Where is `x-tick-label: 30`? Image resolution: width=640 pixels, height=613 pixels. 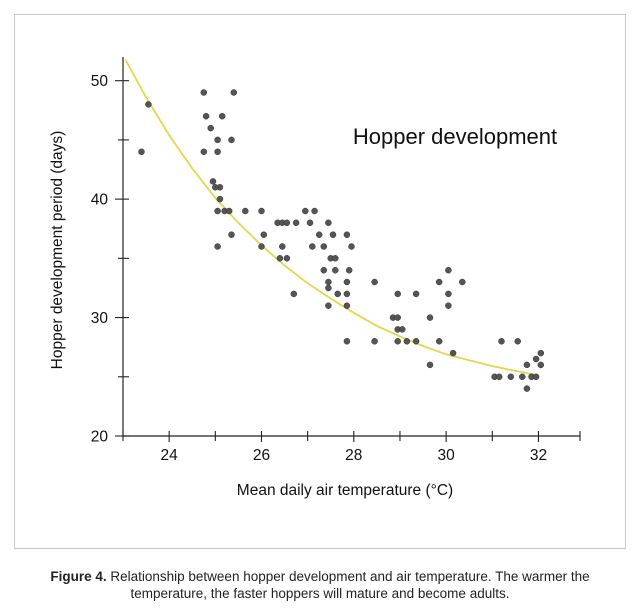 x-tick-label: 30 is located at coordinates (447, 455).